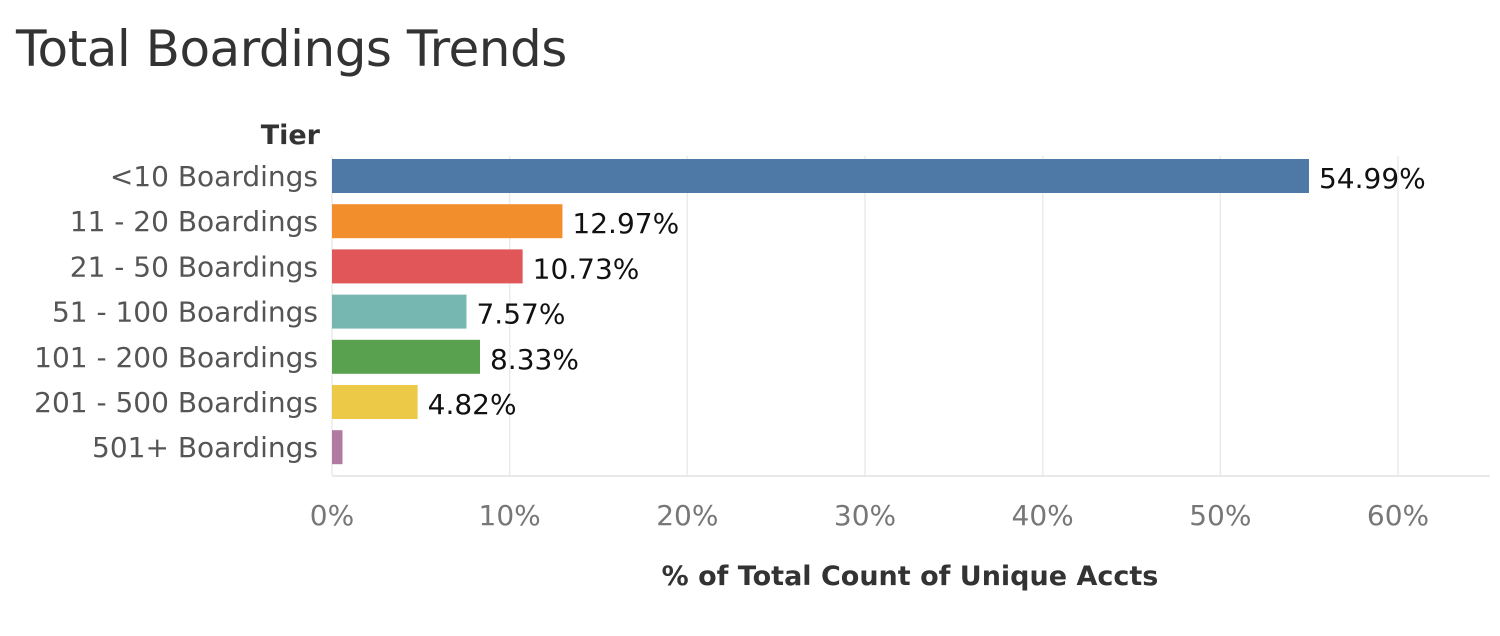 The height and width of the screenshot is (636, 1500). I want to click on data-label: 4.82%, so click(472, 404).